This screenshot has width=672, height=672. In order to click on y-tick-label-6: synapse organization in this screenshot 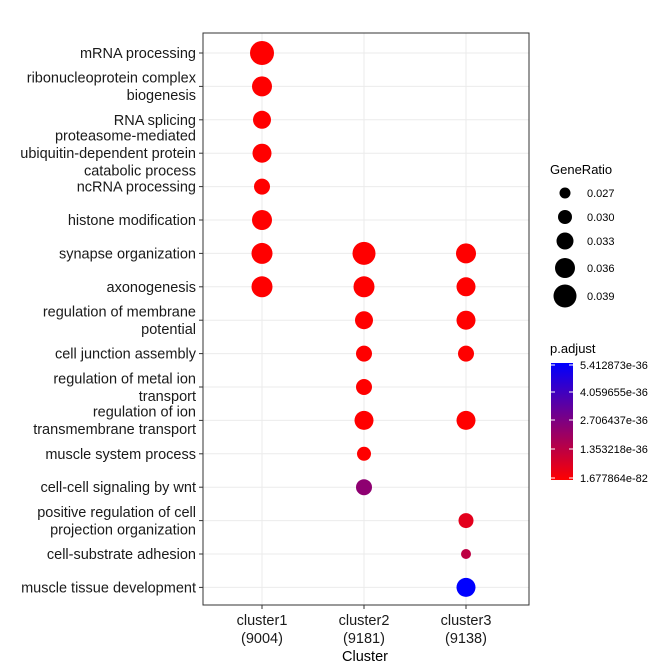, I will do `click(127, 254)`.